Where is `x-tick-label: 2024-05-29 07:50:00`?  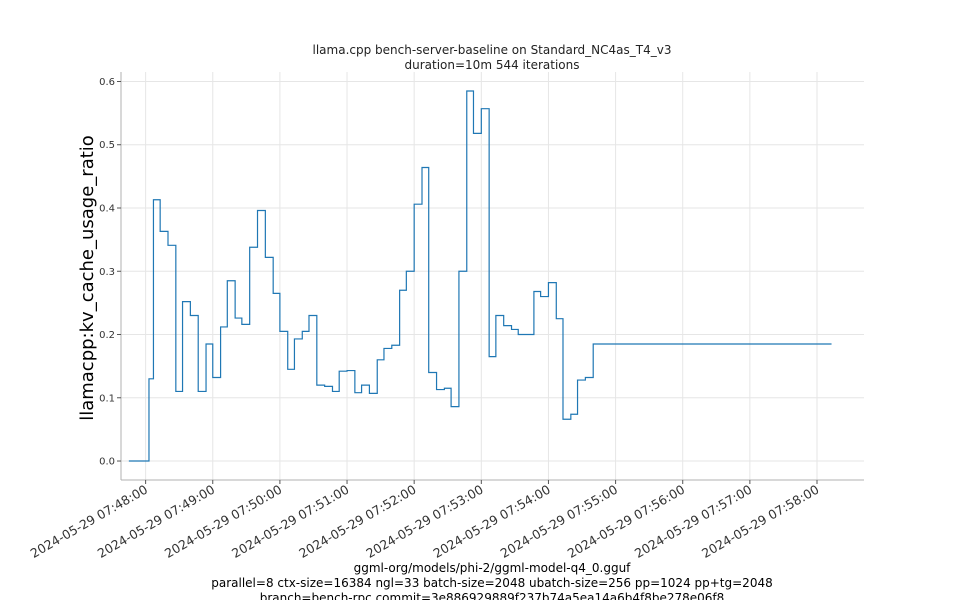
x-tick-label: 2024-05-29 07:50:00 is located at coordinates (223, 521).